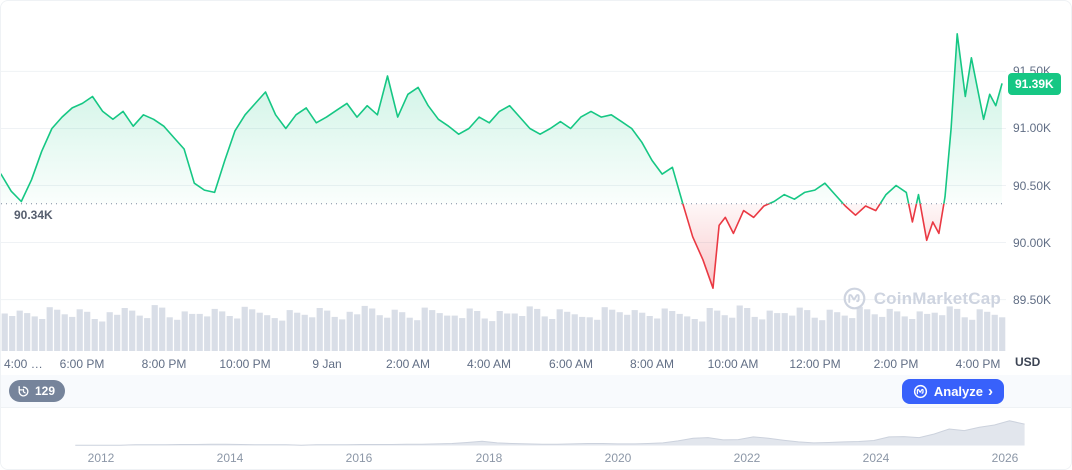 The width and height of the screenshot is (1072, 470). Describe the element at coordinates (990, 391) in the screenshot. I see `chevron-right-icon: ›` at that location.